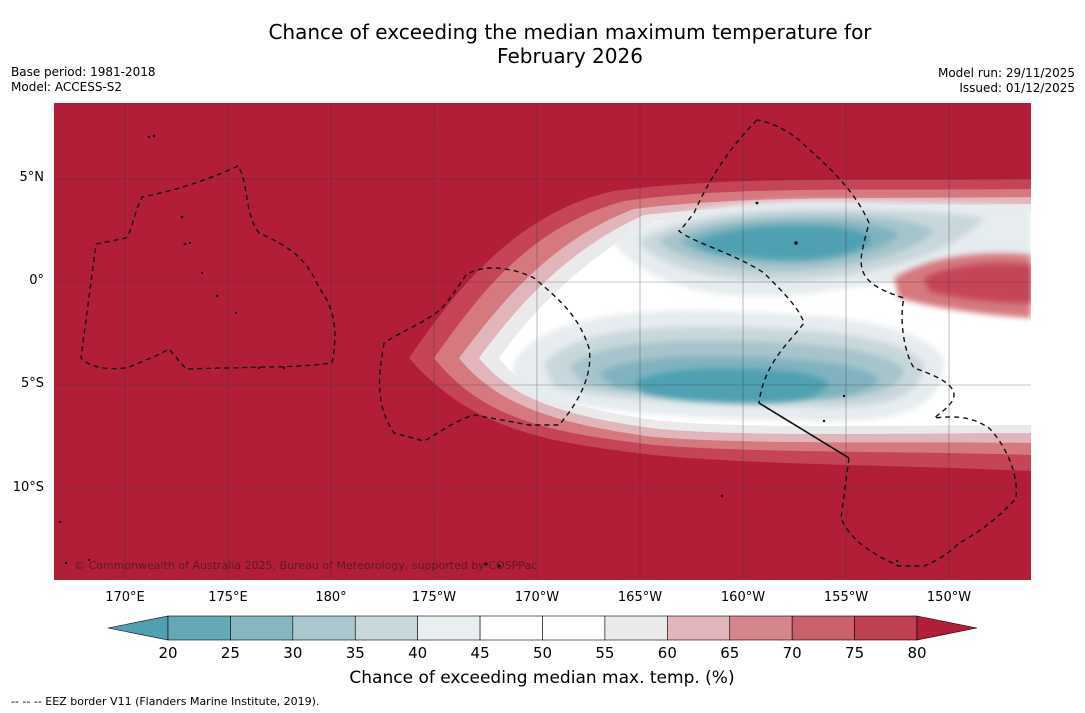 This screenshot has width=1085, height=713. Describe the element at coordinates (67, 87) in the screenshot. I see `model-name: Model: ACCESS-S2` at that location.